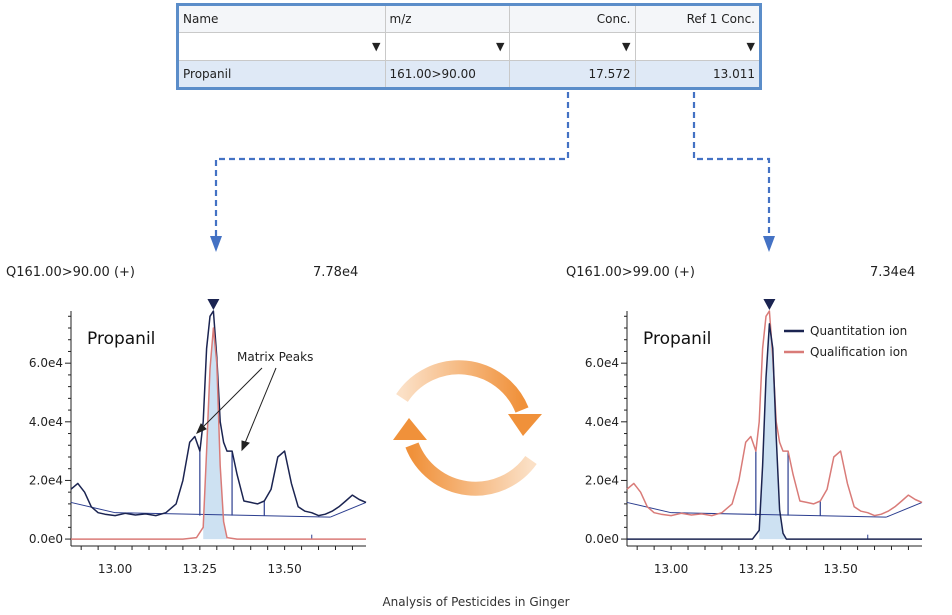  What do you see at coordinates (336, 272) in the screenshot?
I see `left-max-intensity: 7.78e4` at bounding box center [336, 272].